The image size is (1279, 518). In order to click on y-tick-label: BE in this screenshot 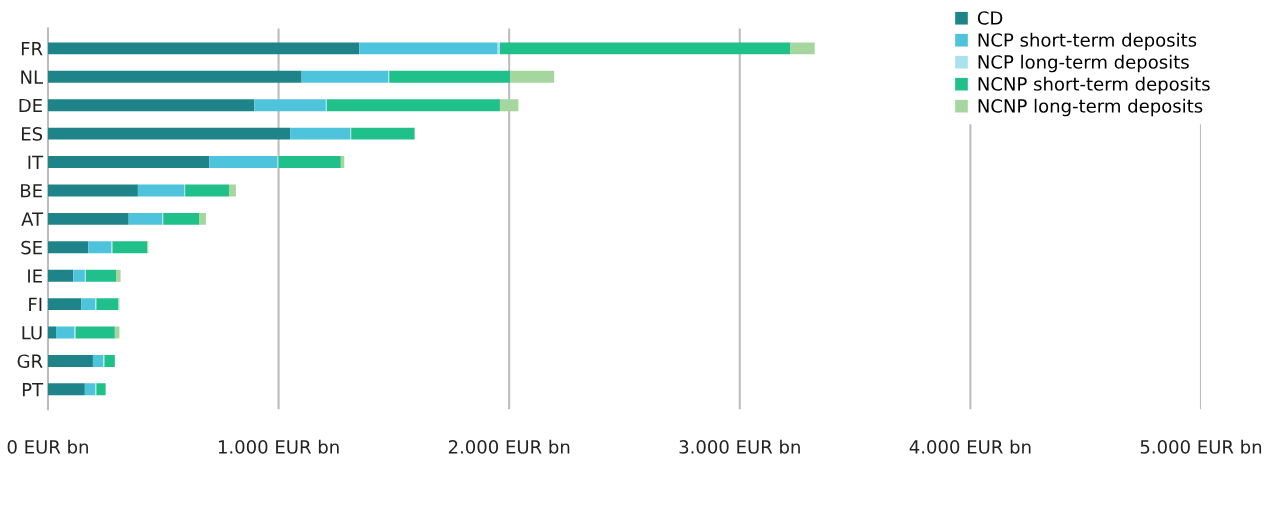, I will do `click(31, 191)`.